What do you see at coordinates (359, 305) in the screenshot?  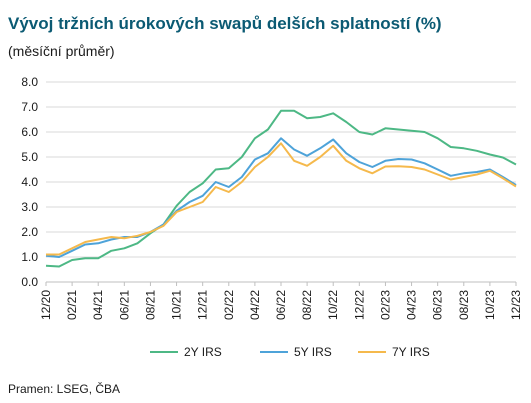 I see `x-tick-label: 12/22` at bounding box center [359, 305].